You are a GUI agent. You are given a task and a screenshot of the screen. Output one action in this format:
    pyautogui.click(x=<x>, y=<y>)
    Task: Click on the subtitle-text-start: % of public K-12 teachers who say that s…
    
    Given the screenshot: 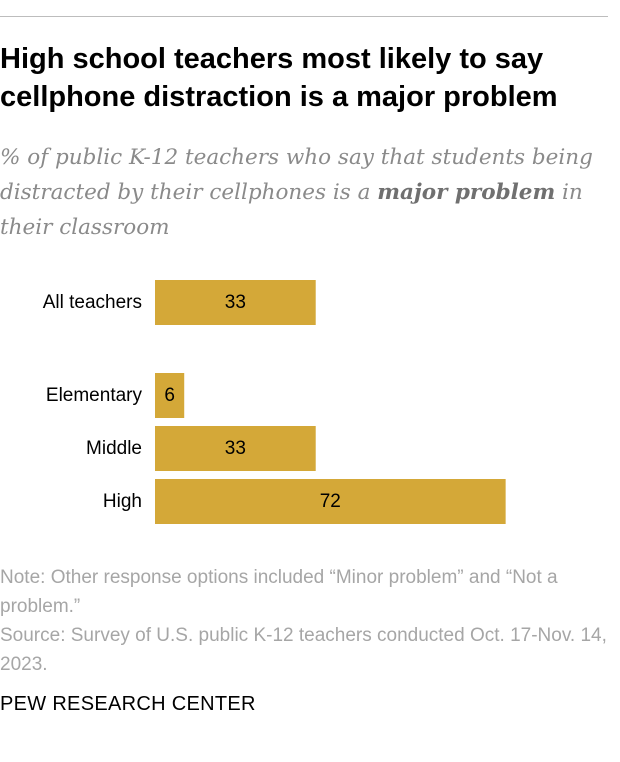 What is the action you would take?
    pyautogui.click(x=296, y=175)
    